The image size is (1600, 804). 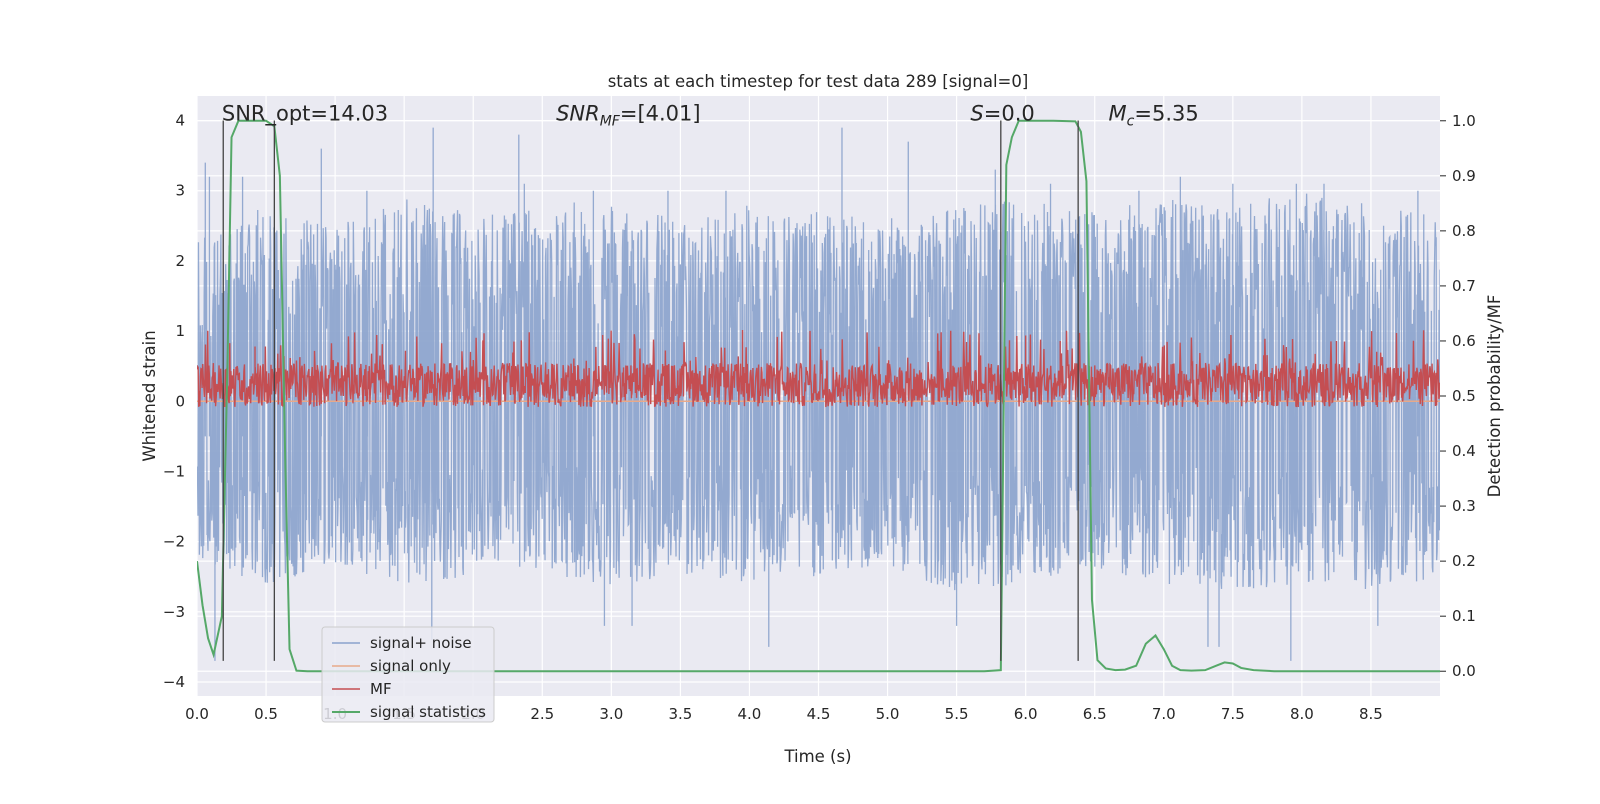 I want to click on annotation-snr-opt: SNR_opt=14.03, so click(x=305, y=114).